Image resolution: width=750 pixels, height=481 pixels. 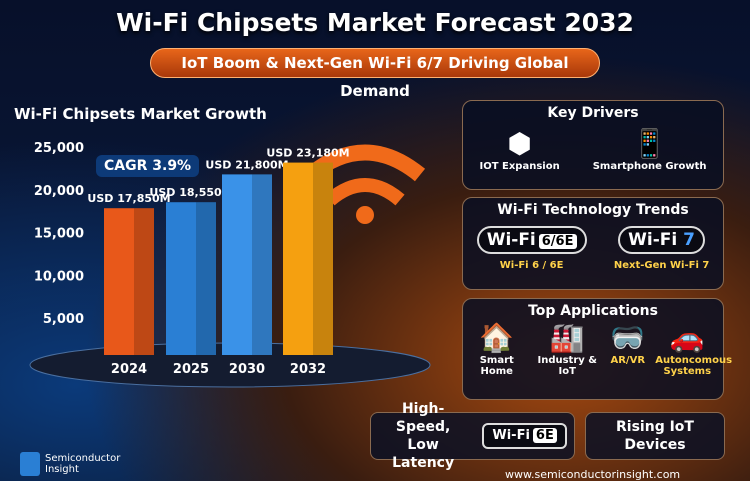 I want to click on speed-box: High-Speed, Low Latency Wi-Fi 6E, so click(x=472, y=436).